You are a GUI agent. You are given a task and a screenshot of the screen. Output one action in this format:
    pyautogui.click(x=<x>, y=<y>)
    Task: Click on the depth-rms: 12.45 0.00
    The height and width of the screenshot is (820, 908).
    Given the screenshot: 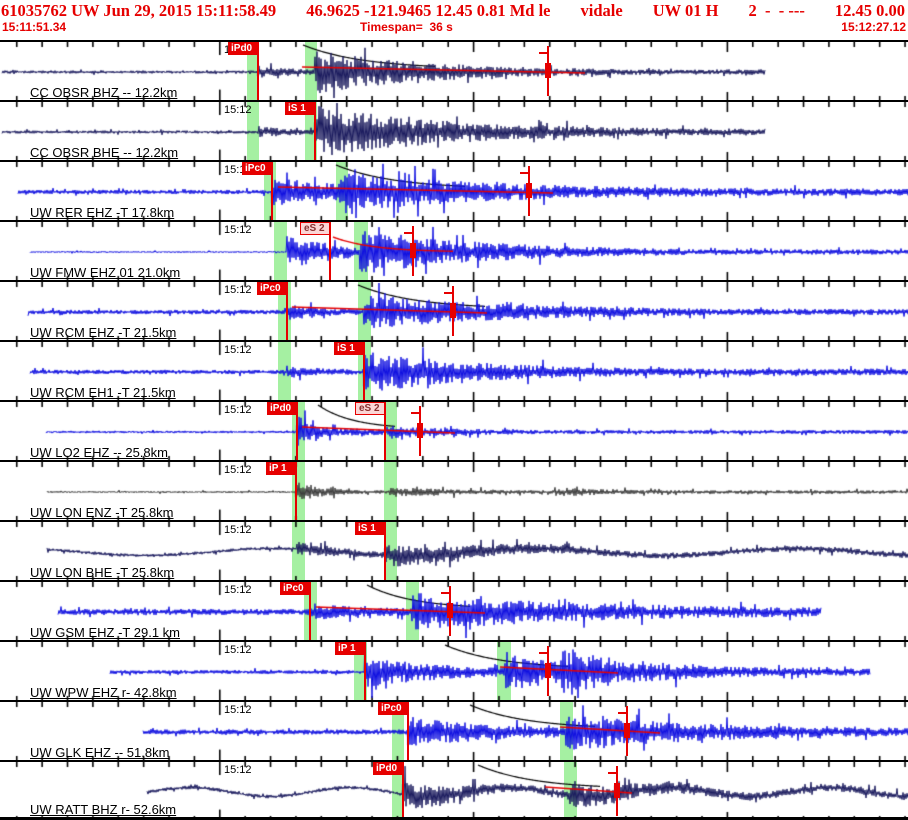 What is the action you would take?
    pyautogui.click(x=869, y=10)
    